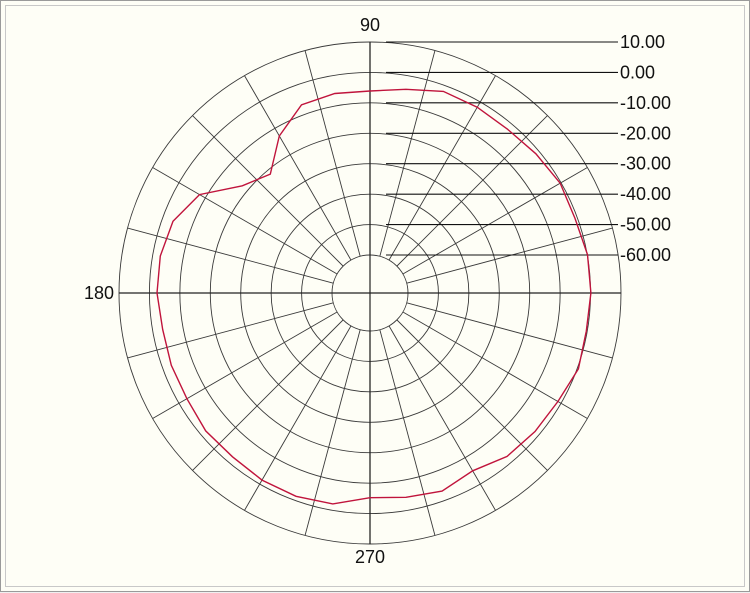 The height and width of the screenshot is (593, 750). Describe the element at coordinates (642, 42) in the screenshot. I see `radial-tick-label: 10.00` at that location.